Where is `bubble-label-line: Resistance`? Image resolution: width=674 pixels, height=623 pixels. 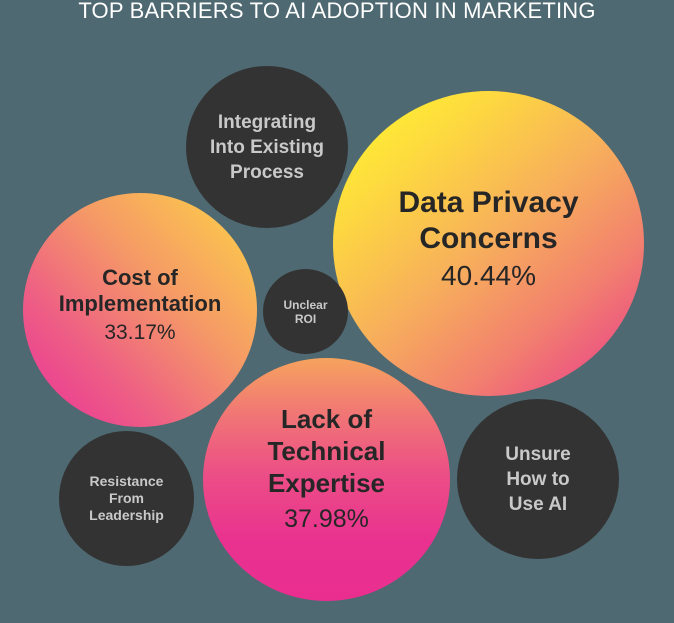 bubble-label-line: Resistance is located at coordinates (126, 481).